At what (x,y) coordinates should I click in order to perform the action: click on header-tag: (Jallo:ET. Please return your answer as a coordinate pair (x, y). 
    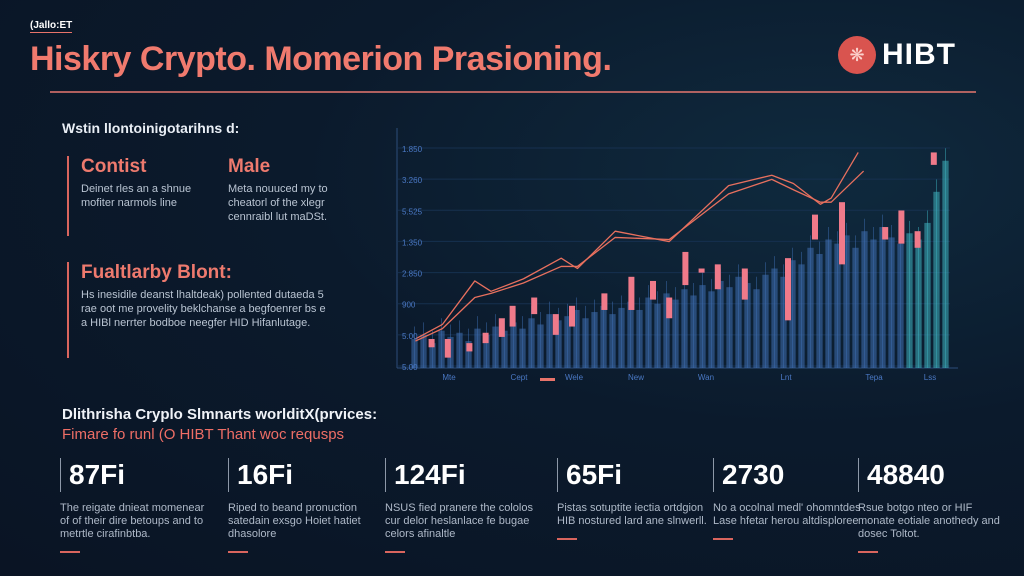
    Looking at the image, I should click on (51, 26).